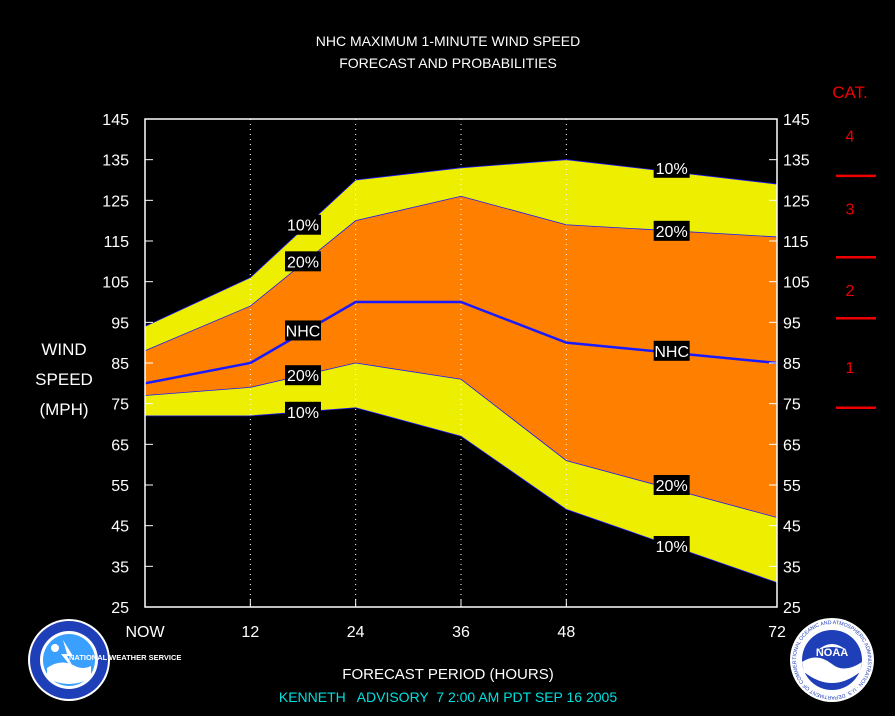 This screenshot has height=716, width=895. I want to click on x-tick-label: 48, so click(566, 632).